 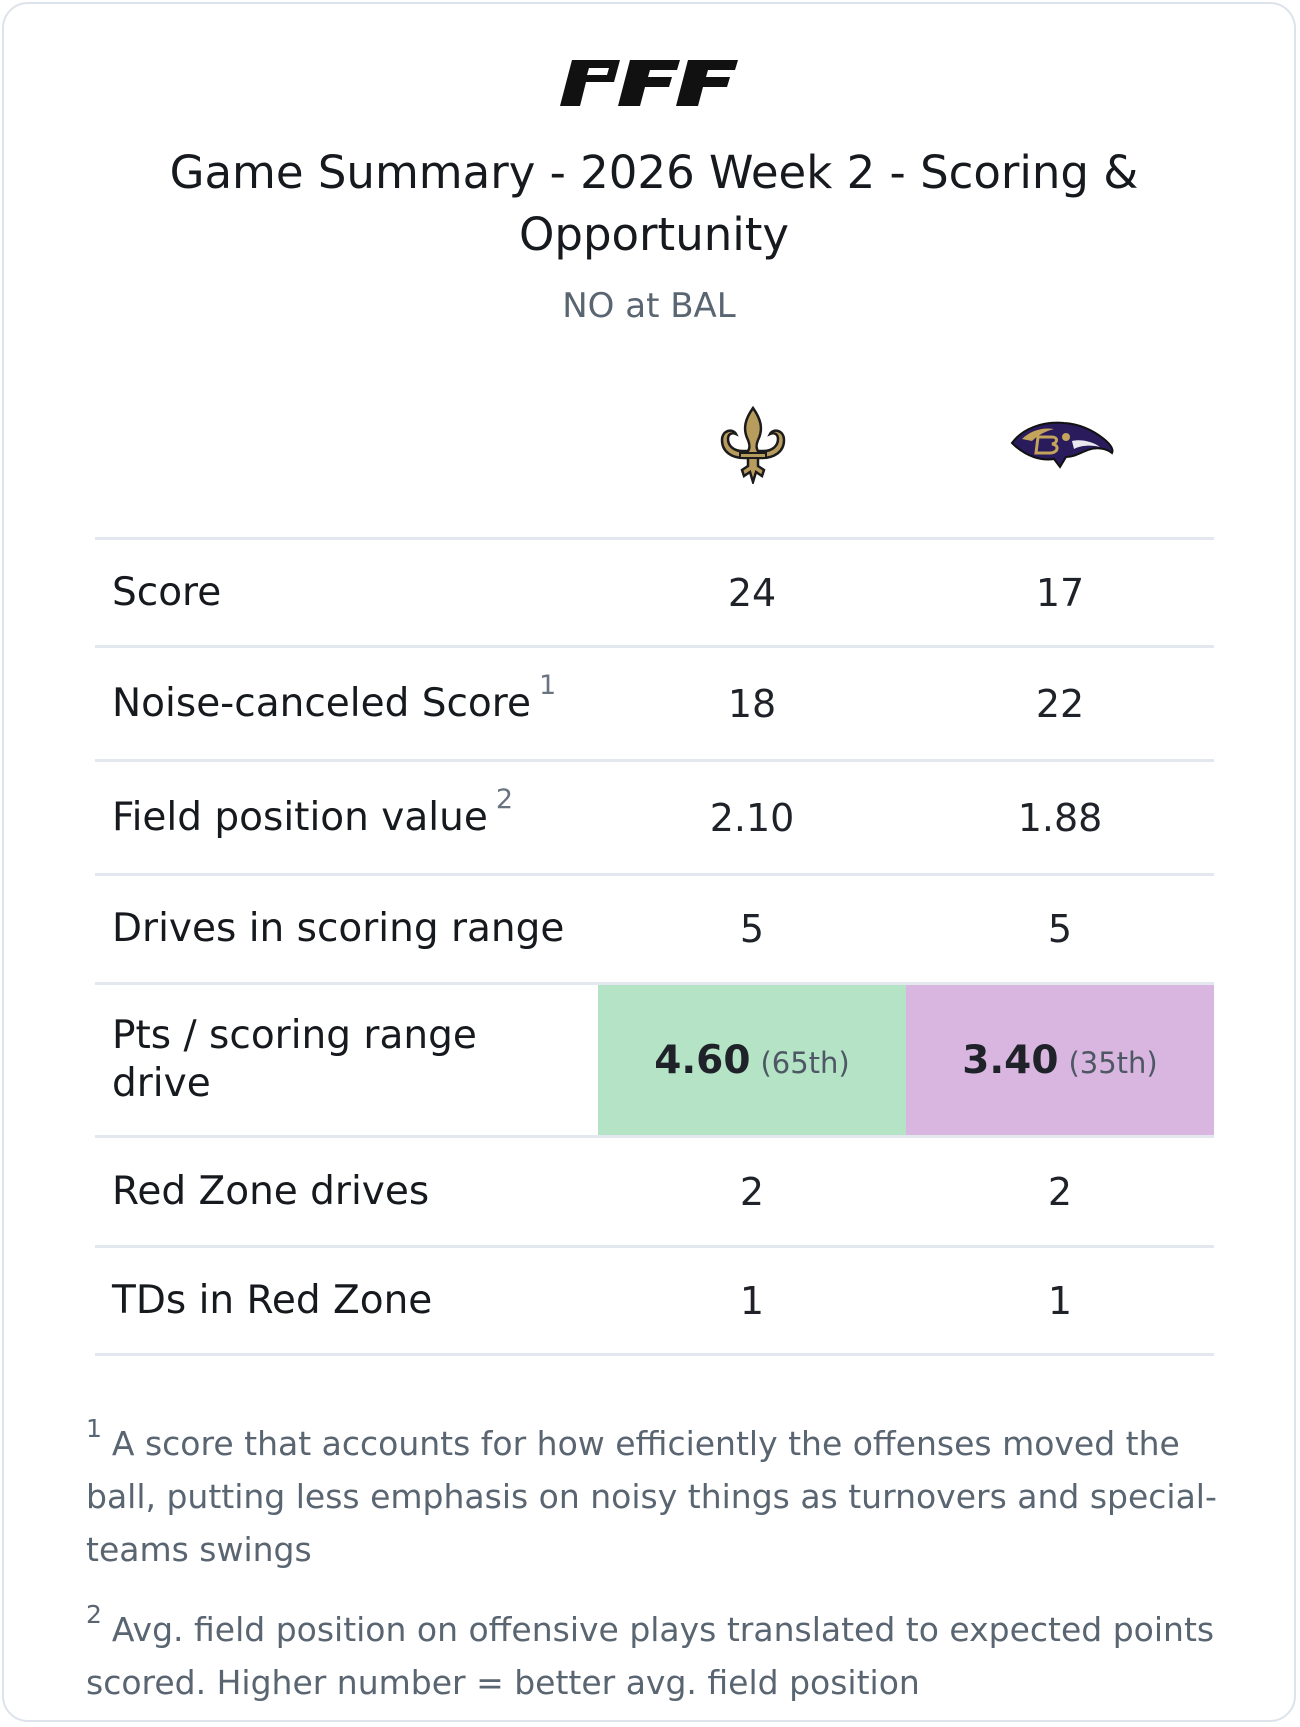 I want to click on table-row-noise-canceled-score: Noise-canceled Score 1 18 22, so click(x=654, y=702).